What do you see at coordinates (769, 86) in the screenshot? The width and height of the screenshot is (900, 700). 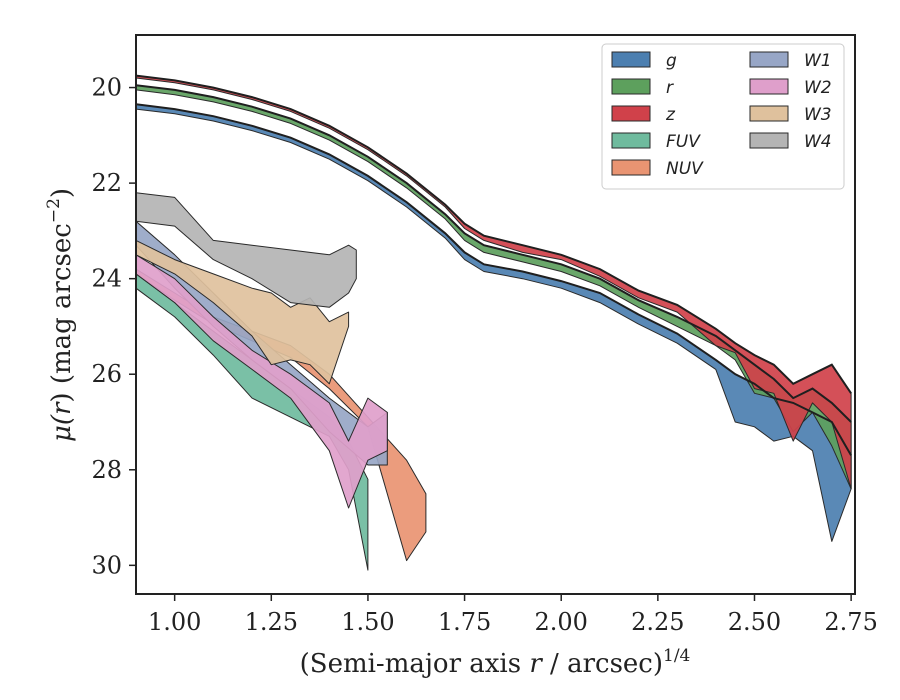 I see `legend-swatch-w2` at bounding box center [769, 86].